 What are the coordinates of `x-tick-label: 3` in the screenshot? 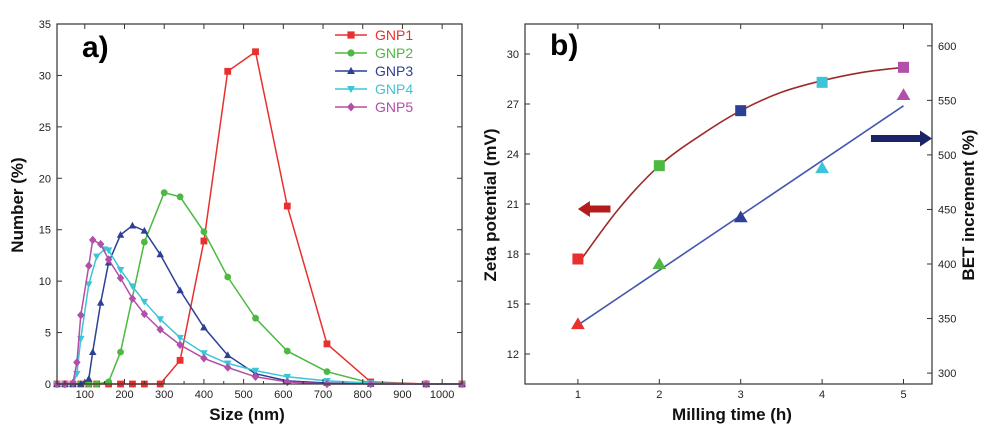 It's located at (741, 395).